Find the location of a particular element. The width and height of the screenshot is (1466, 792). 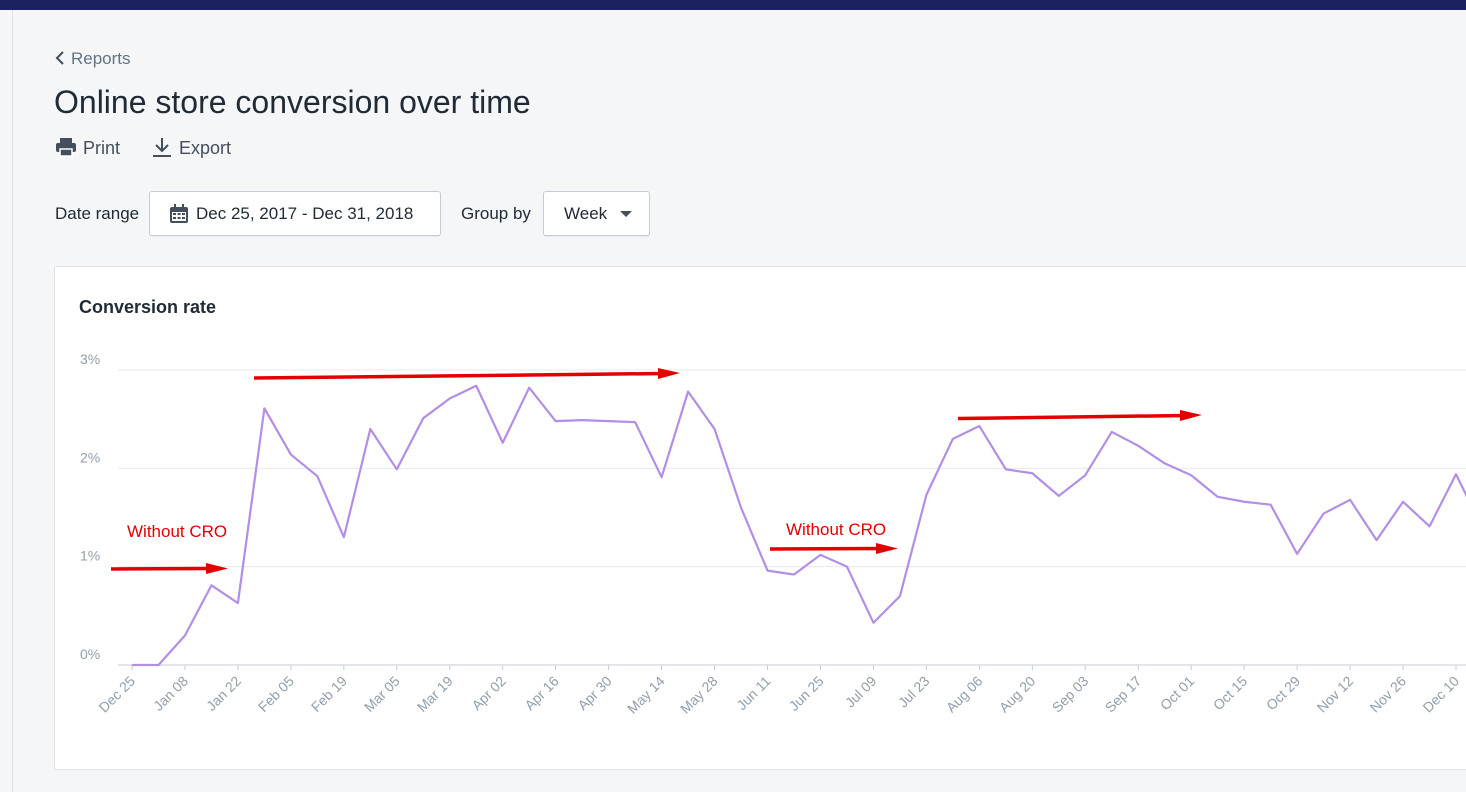

print-icon is located at coordinates (66, 147).